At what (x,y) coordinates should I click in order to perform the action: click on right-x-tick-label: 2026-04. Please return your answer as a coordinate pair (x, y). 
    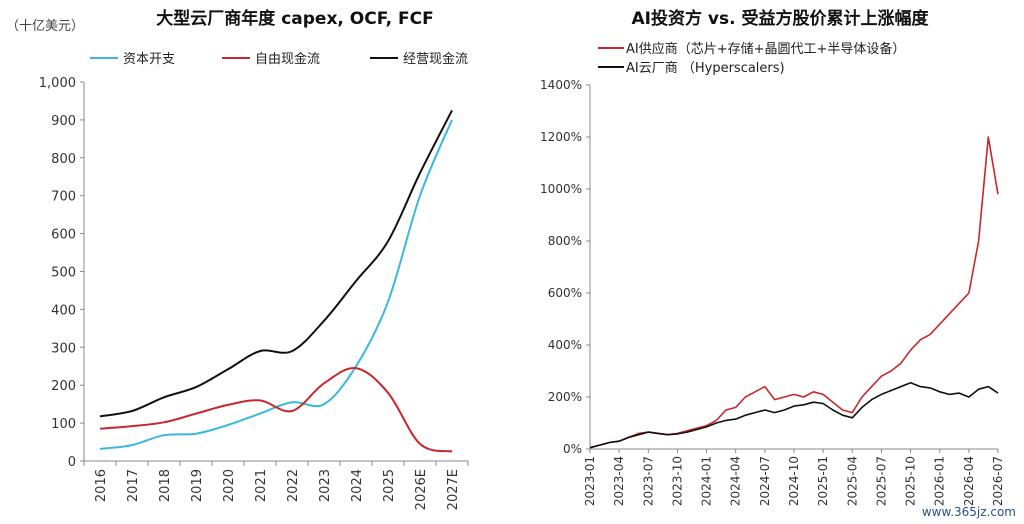
    Looking at the image, I should click on (969, 481).